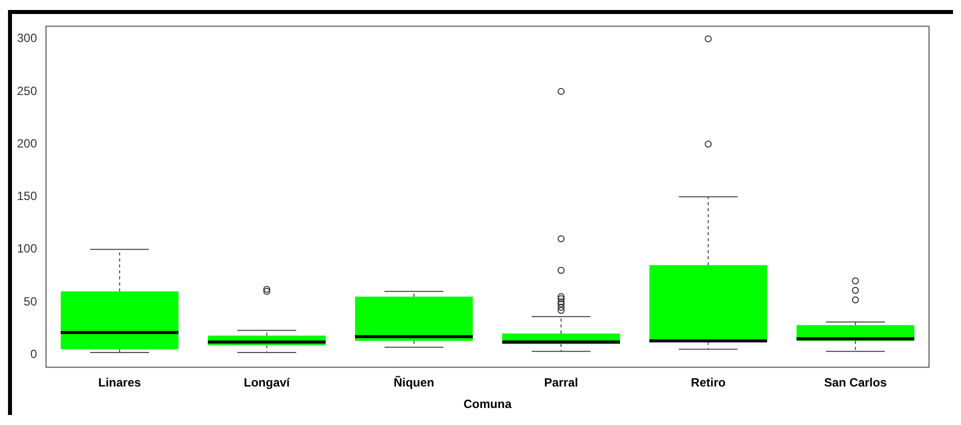 This screenshot has width=961, height=425. What do you see at coordinates (27, 91) in the screenshot?
I see `y-tick-label: 250` at bounding box center [27, 91].